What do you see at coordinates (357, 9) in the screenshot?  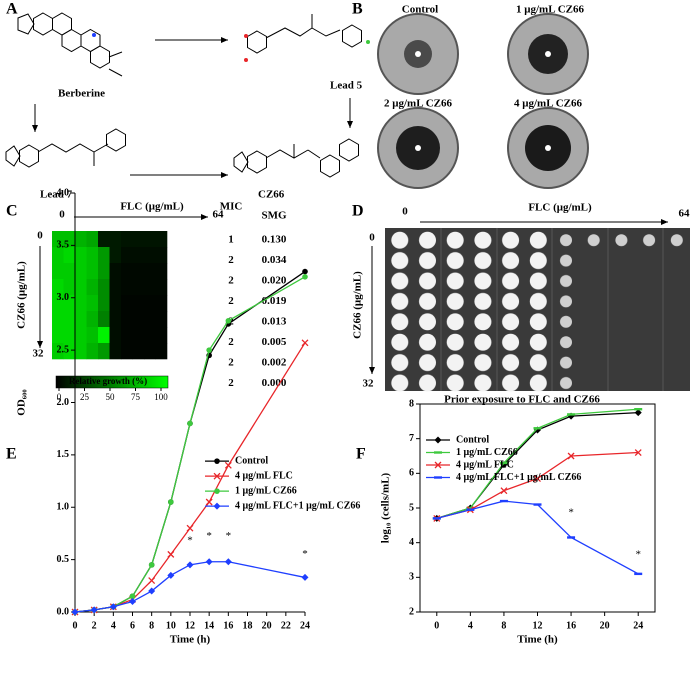 I see `panel-label: B` at bounding box center [357, 9].